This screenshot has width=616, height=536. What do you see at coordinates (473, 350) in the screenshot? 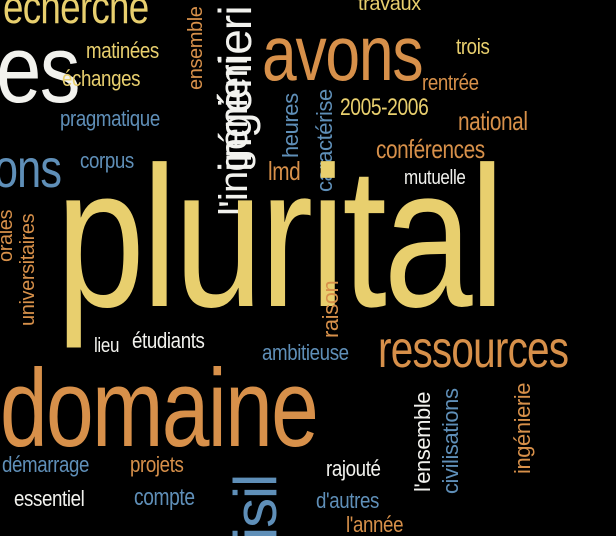
I see `word-ressources: ressources` at bounding box center [473, 350].